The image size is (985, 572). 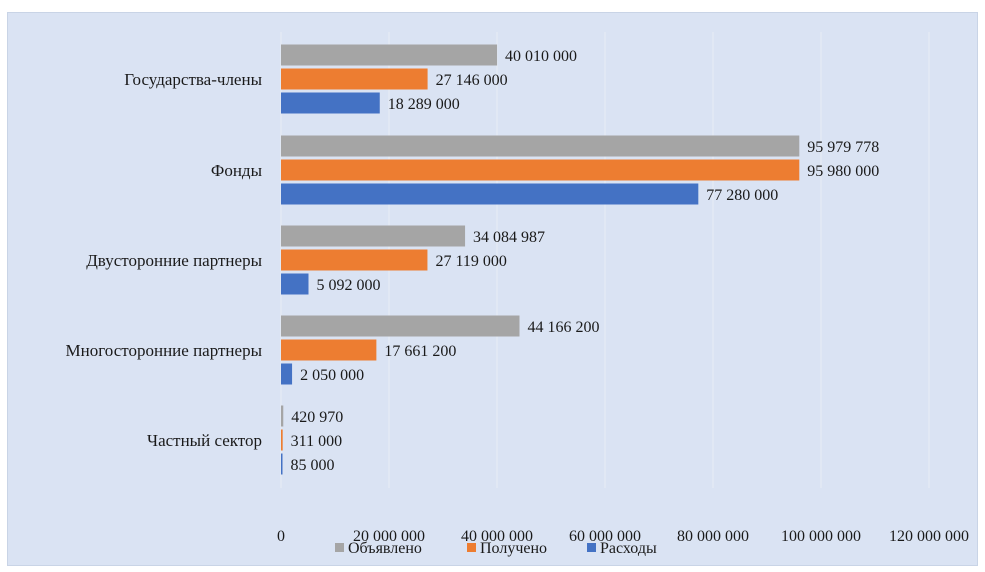 I want to click on x-tick-label: 60 000 000, so click(x=605, y=536).